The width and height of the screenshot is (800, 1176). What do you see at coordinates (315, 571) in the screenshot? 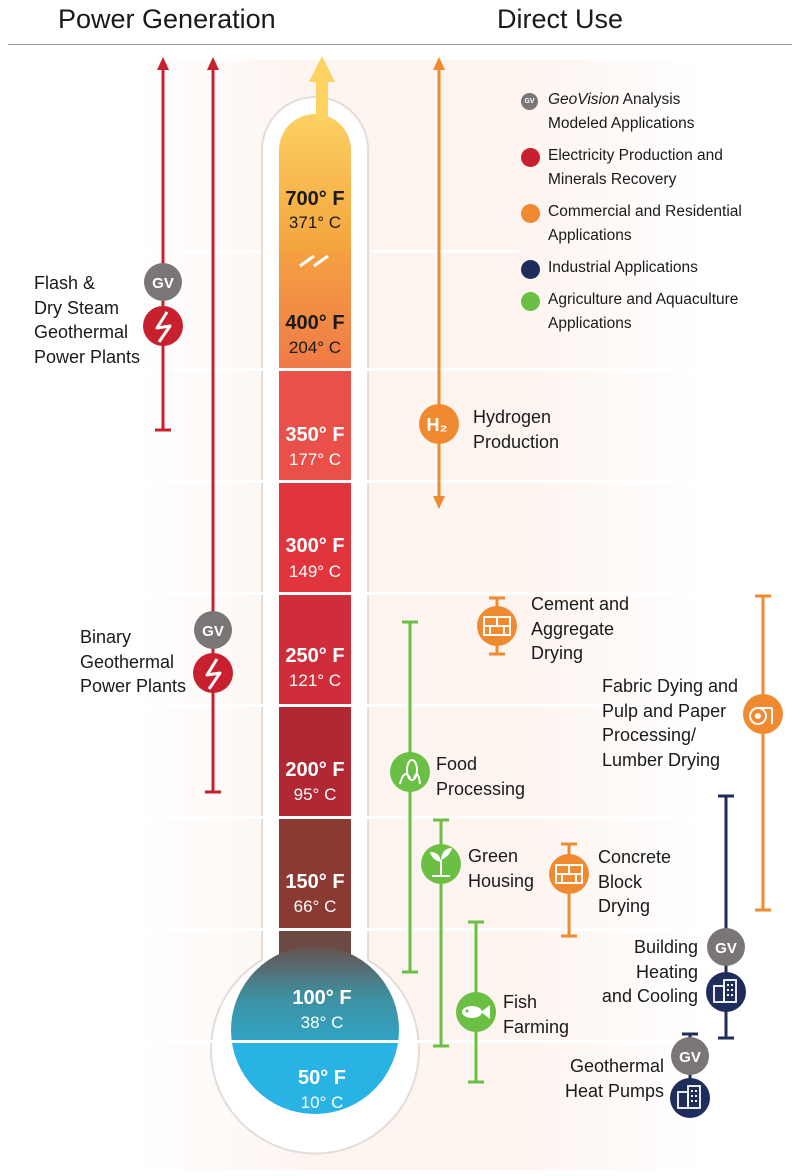
I see `temp-label-c: 149° C` at bounding box center [315, 571].